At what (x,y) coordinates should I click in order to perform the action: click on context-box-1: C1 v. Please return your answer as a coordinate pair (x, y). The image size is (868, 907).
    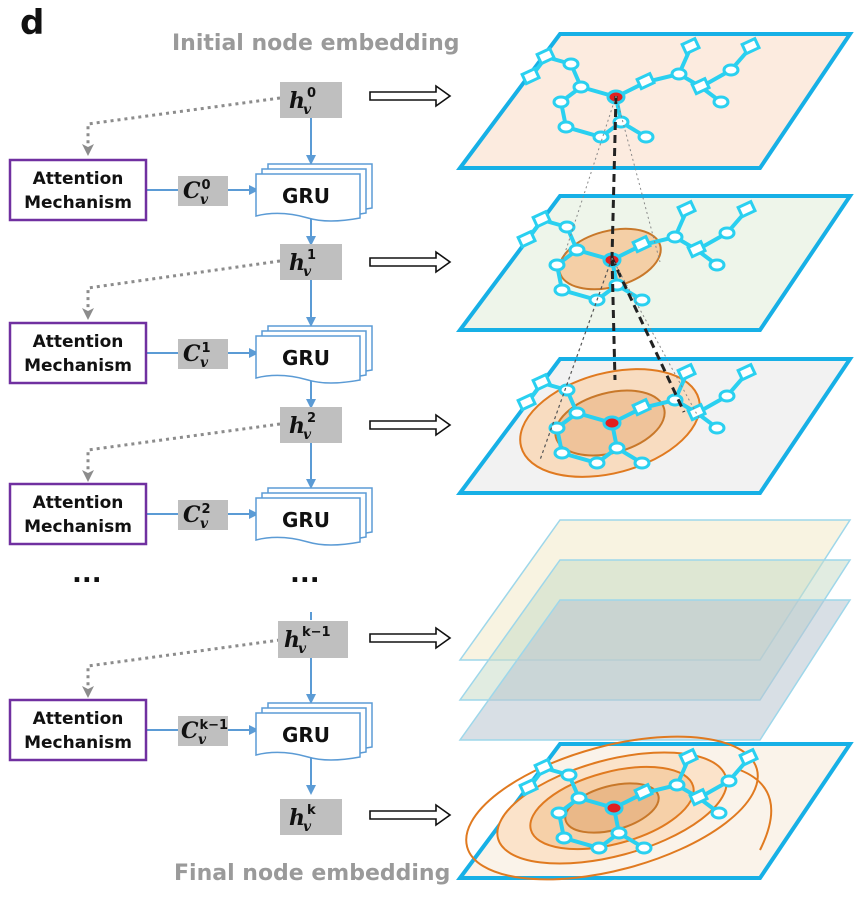
    Looking at the image, I should click on (203, 355).